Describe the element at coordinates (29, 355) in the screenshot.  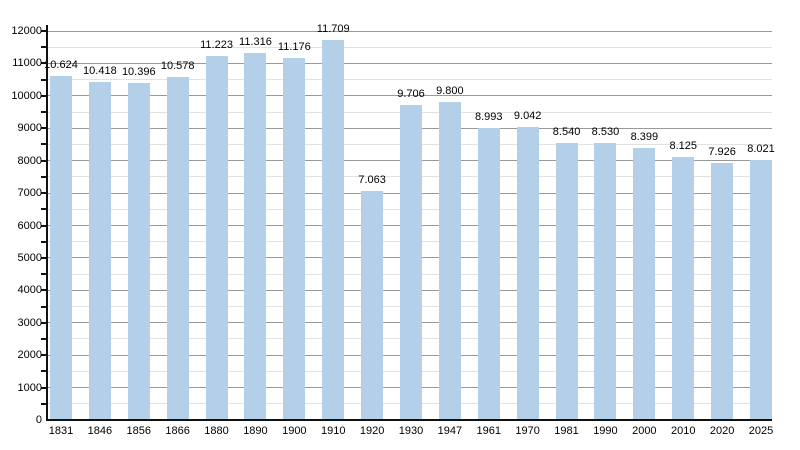
I see `y-axis-tick-label: 2000` at that location.